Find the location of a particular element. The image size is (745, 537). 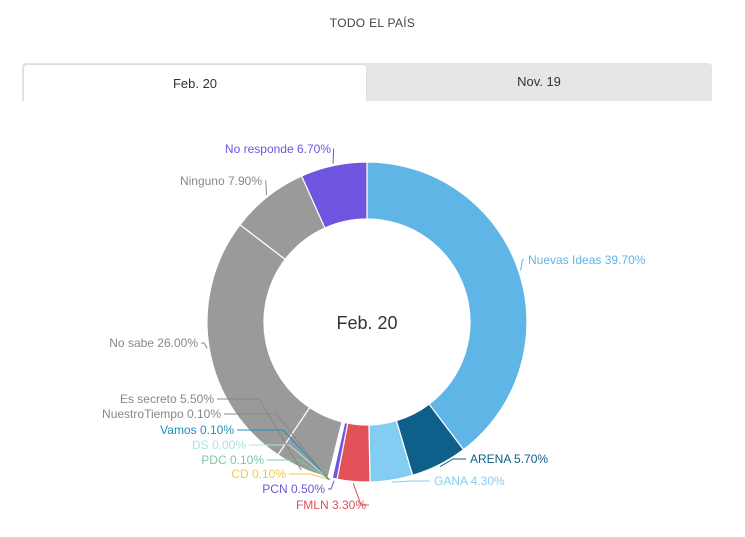

leader-line-nuestrotiempo is located at coordinates (276, 446).